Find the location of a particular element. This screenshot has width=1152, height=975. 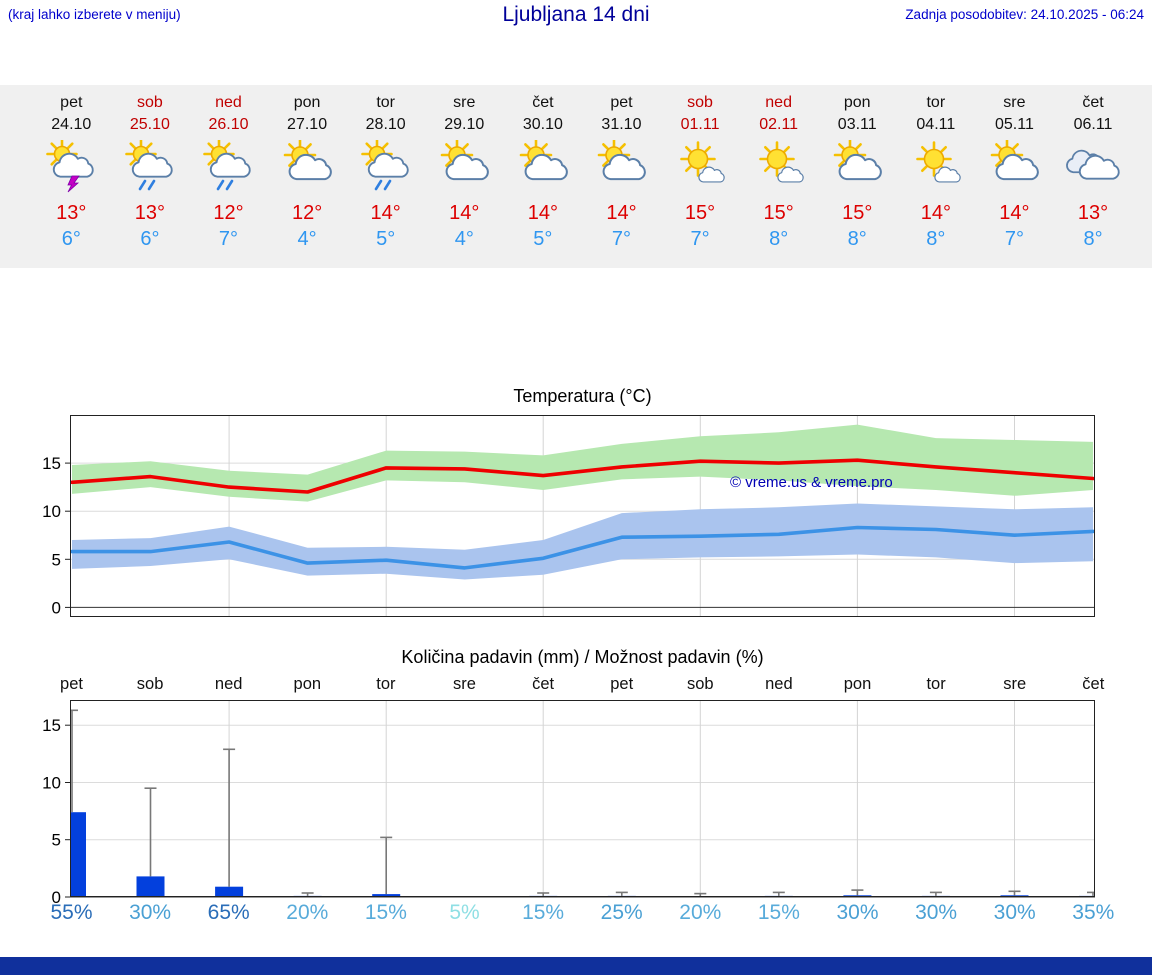

forecast-day: čet 30.10 14° 5° is located at coordinates (543, 180).